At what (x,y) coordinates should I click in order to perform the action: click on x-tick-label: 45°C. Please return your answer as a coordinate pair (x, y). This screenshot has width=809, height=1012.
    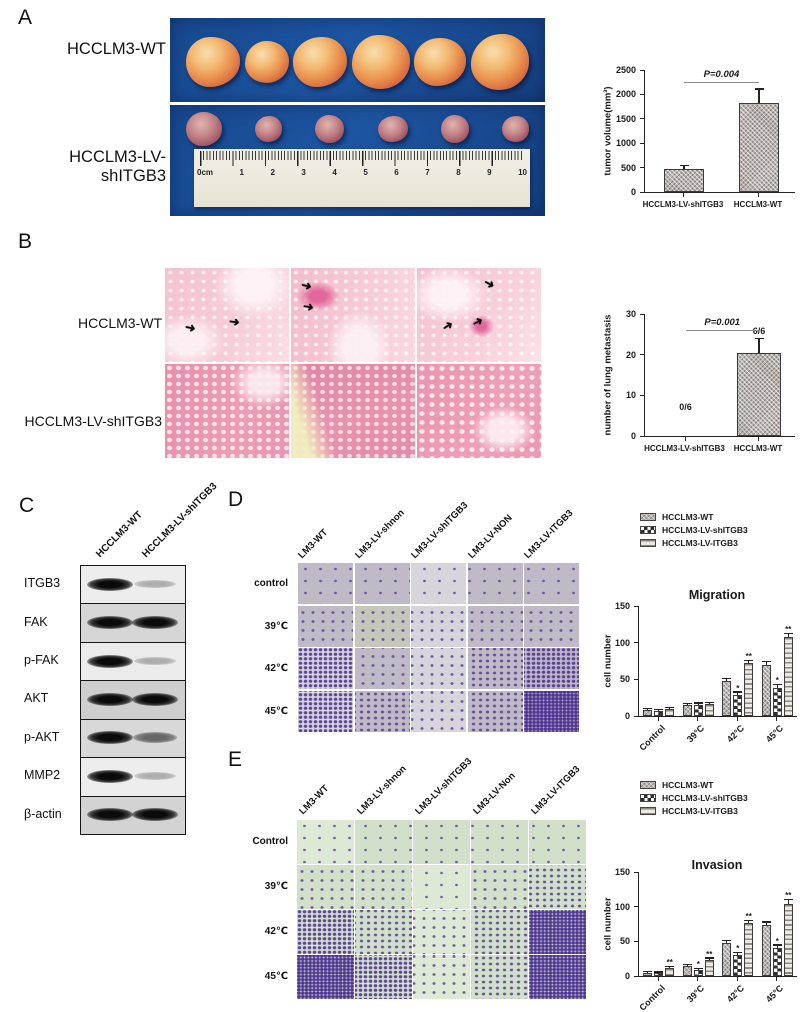
    Looking at the image, I should click on (775, 994).